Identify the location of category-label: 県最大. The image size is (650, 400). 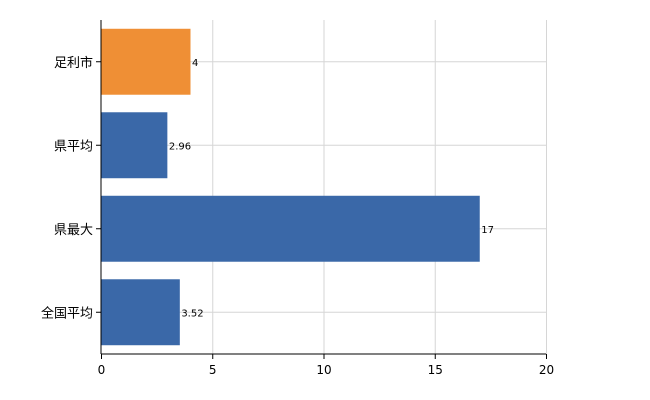
(73, 230).